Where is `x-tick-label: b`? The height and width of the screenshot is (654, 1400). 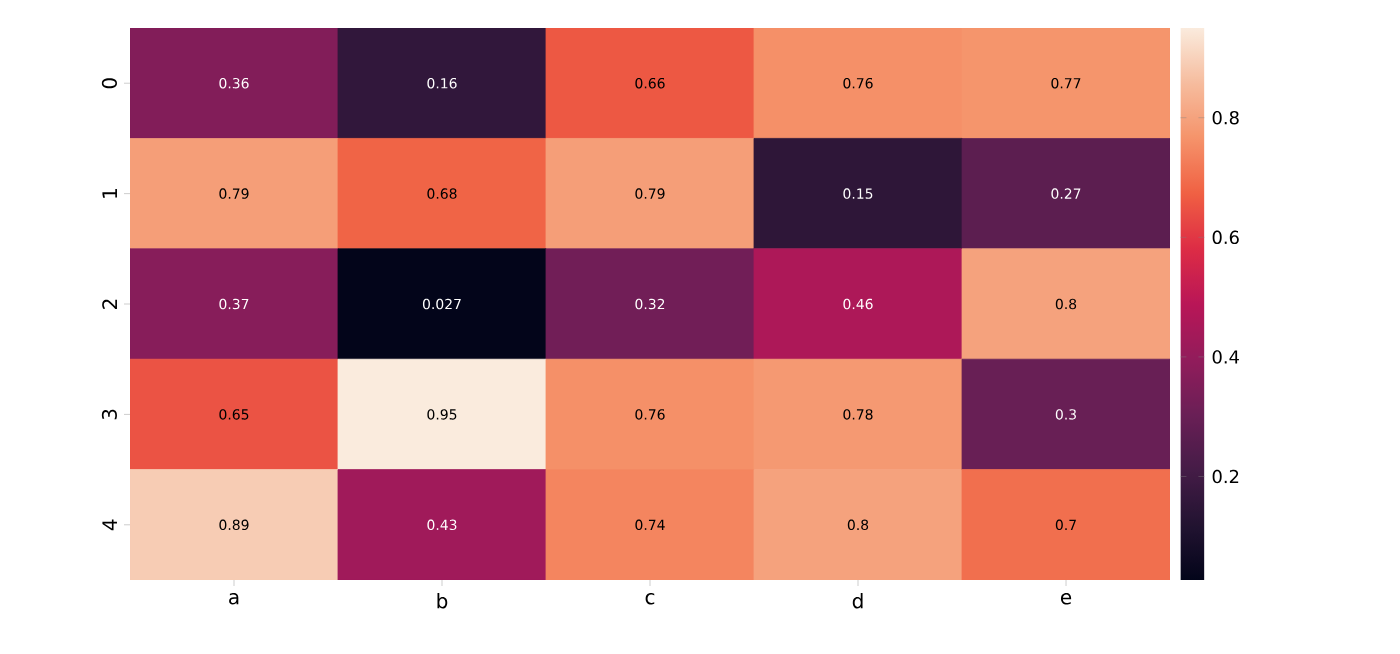 x-tick-label: b is located at coordinates (442, 601).